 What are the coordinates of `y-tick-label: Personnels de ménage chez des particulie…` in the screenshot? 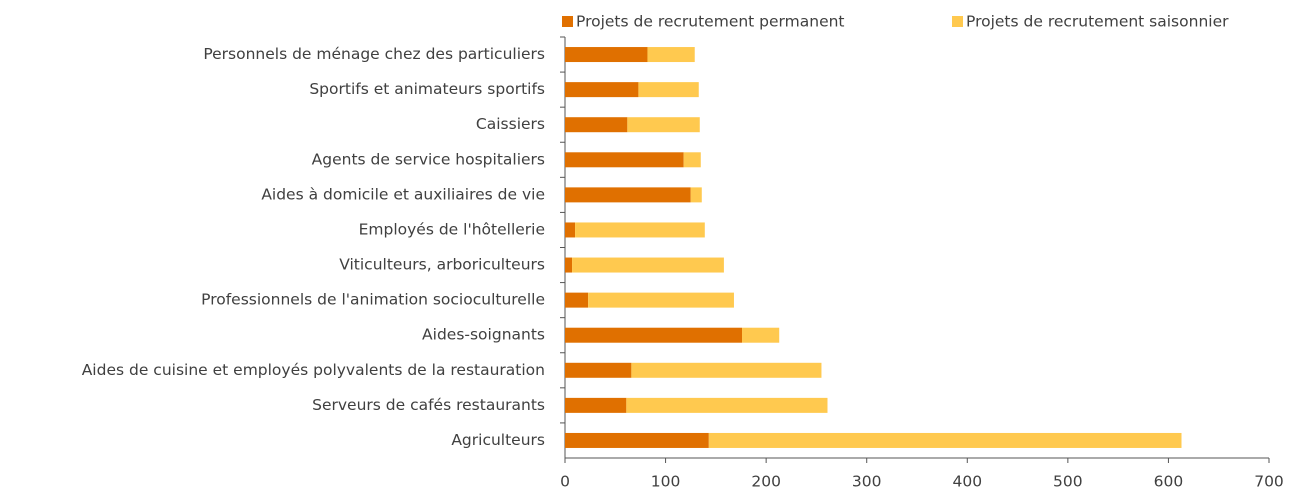 It's located at (374, 54).